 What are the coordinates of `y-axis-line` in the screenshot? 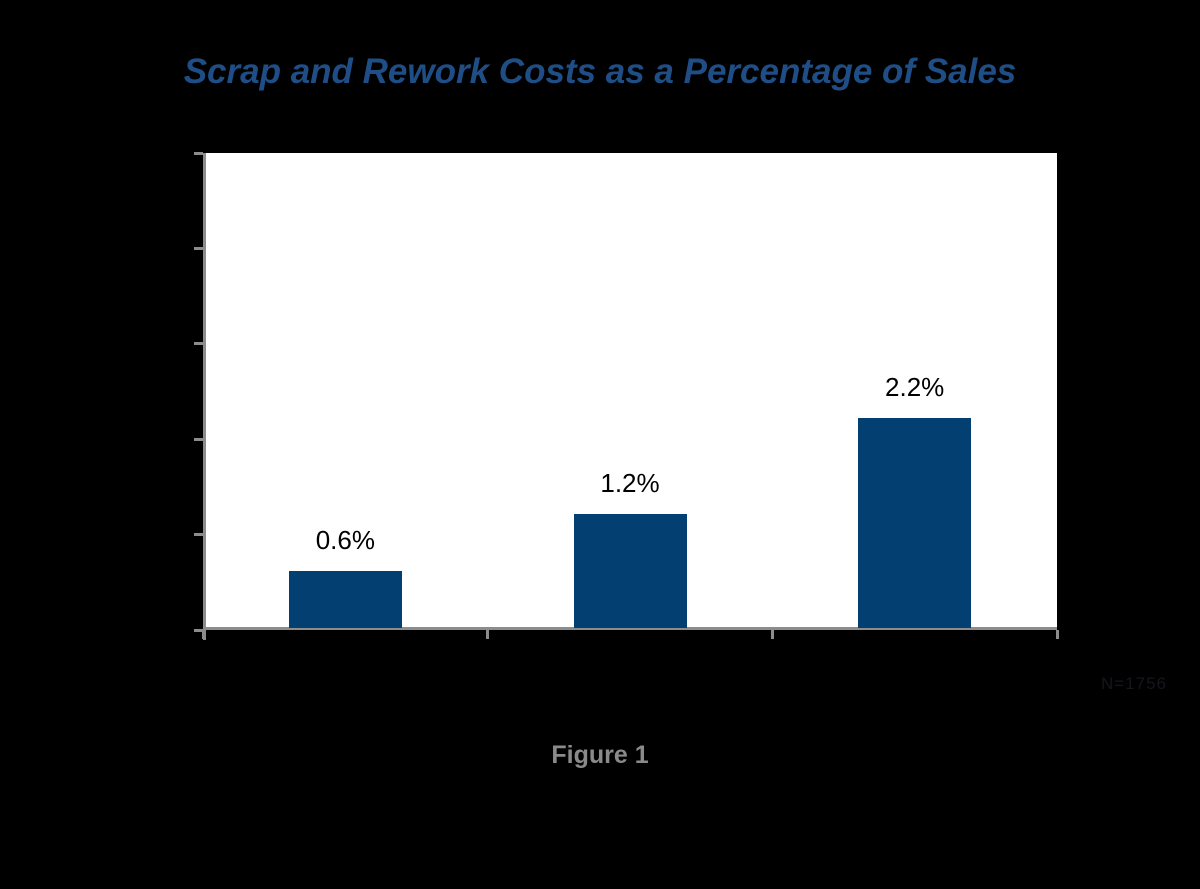 It's located at (204, 396).